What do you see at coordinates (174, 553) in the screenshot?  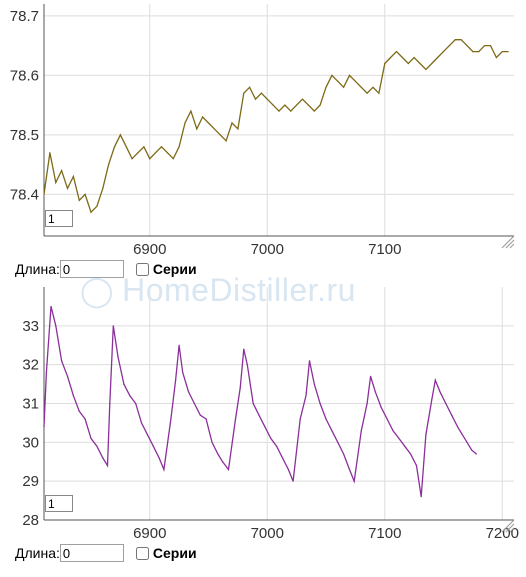 I see `series-label: Серии` at bounding box center [174, 553].